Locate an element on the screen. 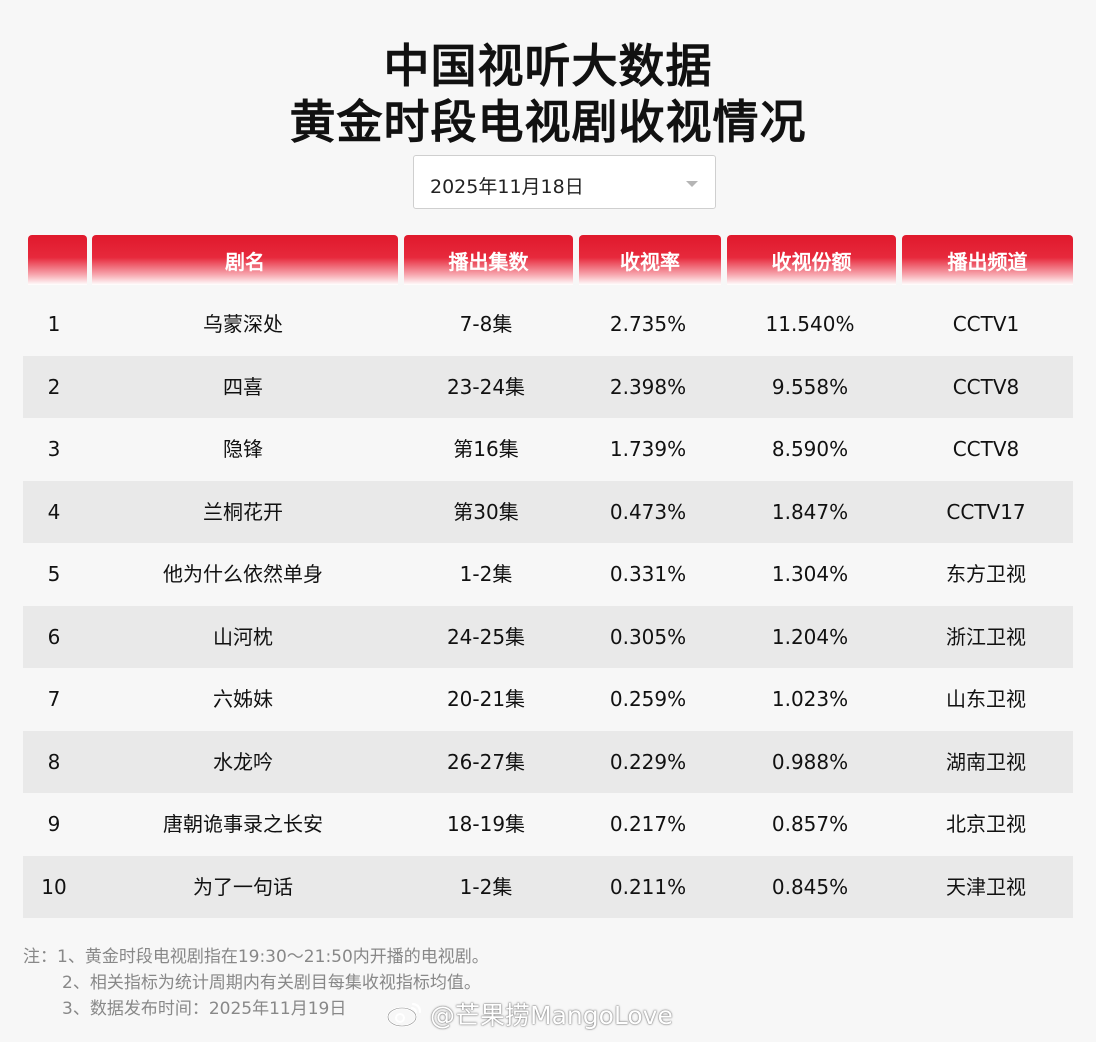 The width and height of the screenshot is (1096, 1042). title-cell: 隐锋 is located at coordinates (243, 449).